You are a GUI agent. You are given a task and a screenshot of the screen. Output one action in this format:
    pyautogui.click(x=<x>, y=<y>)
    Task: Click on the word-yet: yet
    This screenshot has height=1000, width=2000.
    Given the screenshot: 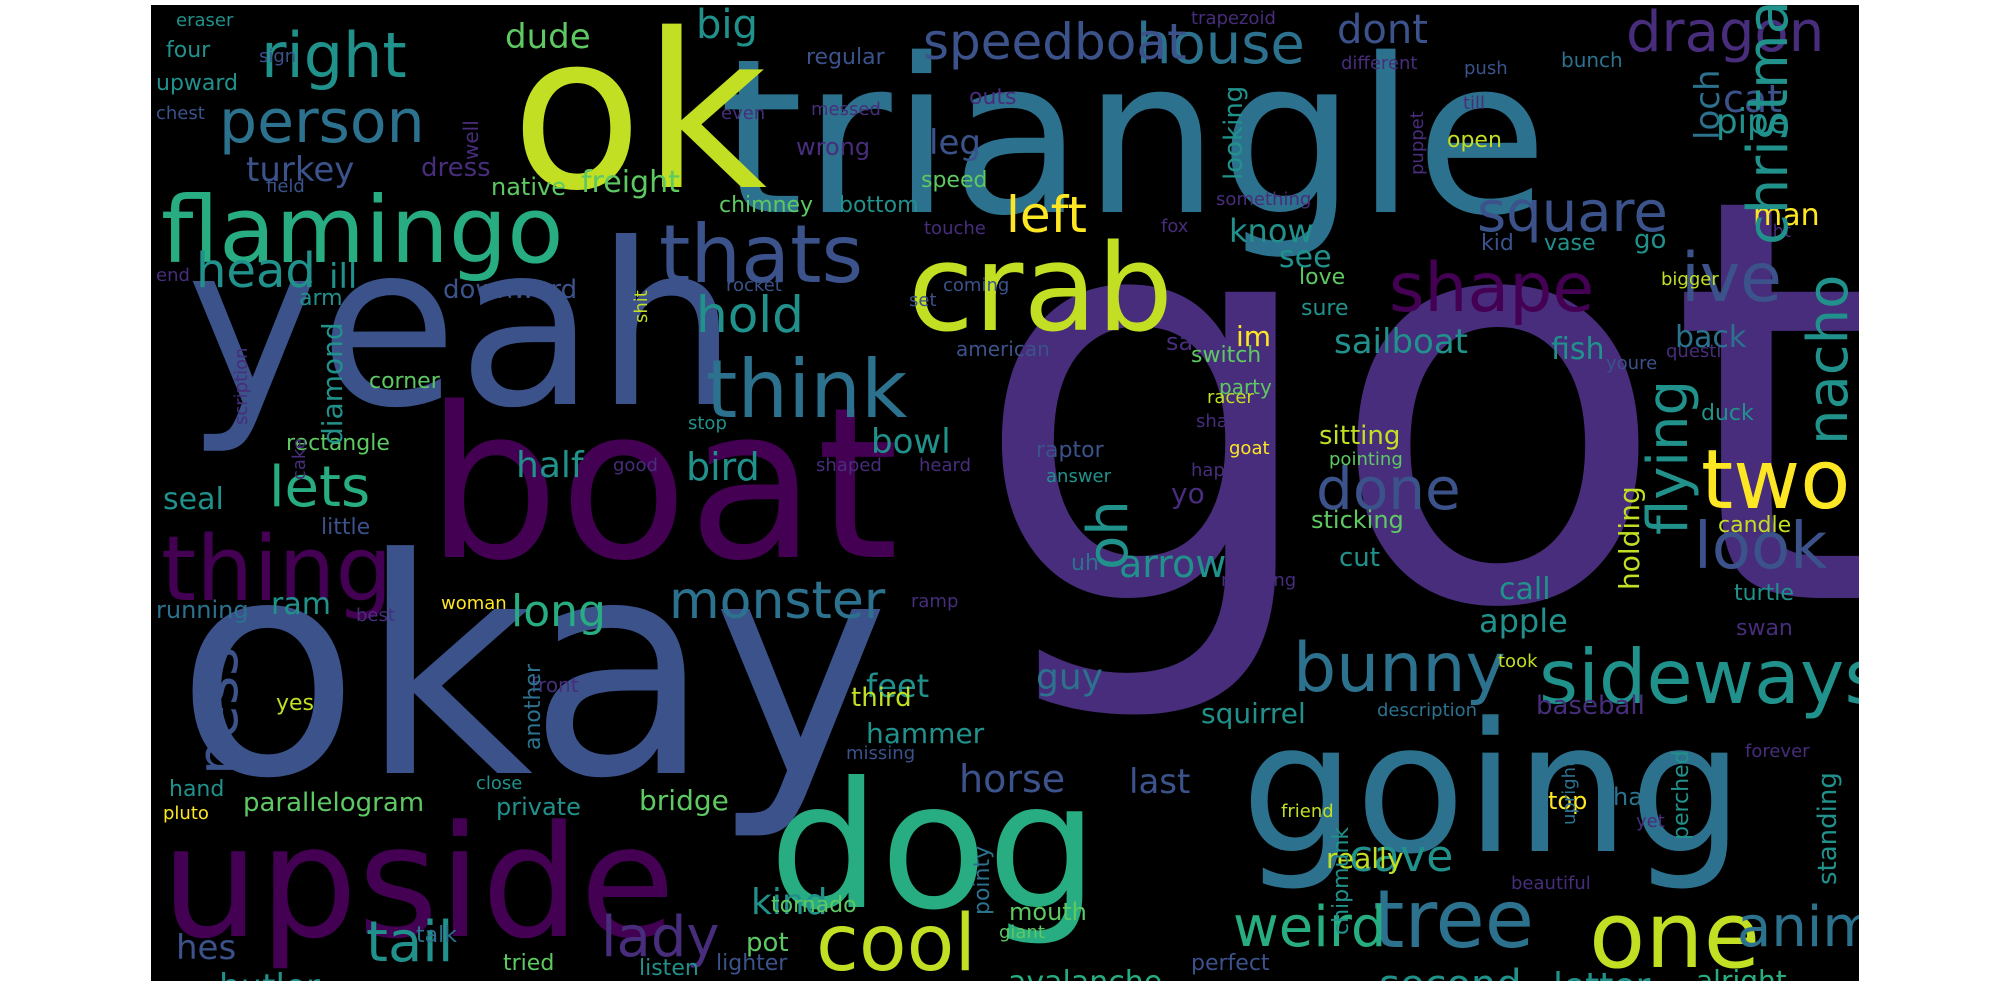 What is the action you would take?
    pyautogui.click(x=1650, y=821)
    